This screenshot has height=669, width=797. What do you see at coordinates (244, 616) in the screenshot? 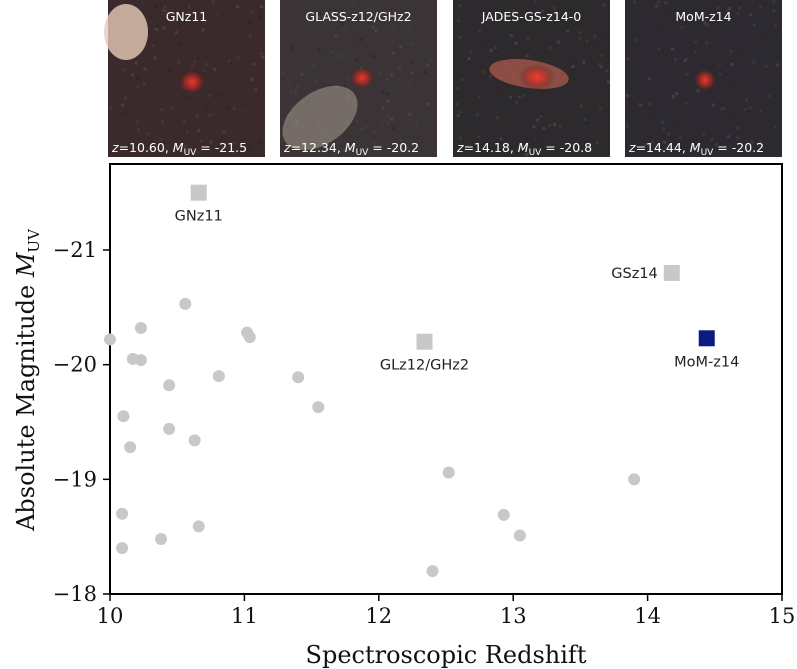
I see `x-tick-label: 11` at bounding box center [244, 616].